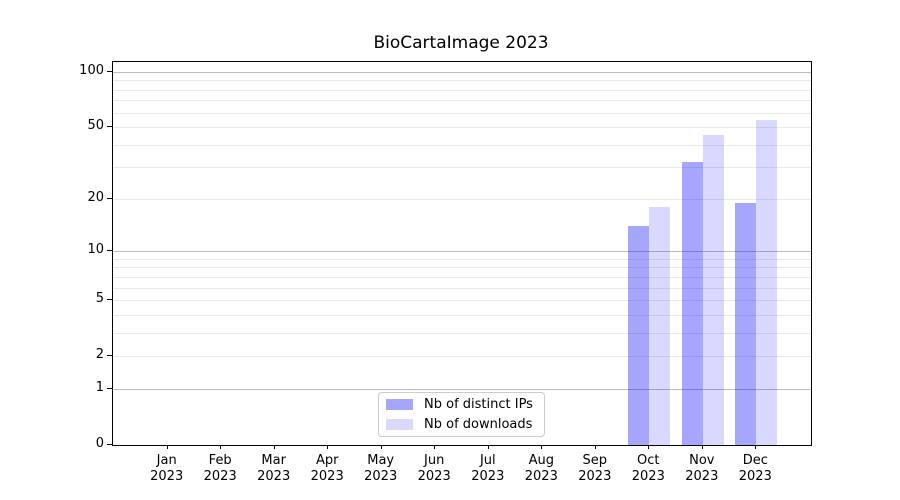  What do you see at coordinates (381, 468) in the screenshot?
I see `x-tick-label: May 2023` at bounding box center [381, 468].